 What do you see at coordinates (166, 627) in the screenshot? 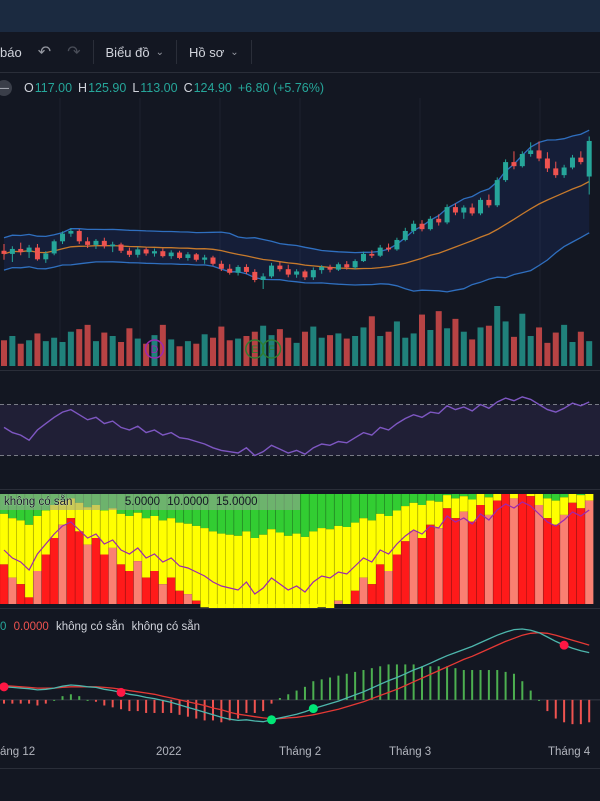
I see `macd-na-2: không có sẵn` at bounding box center [166, 627].